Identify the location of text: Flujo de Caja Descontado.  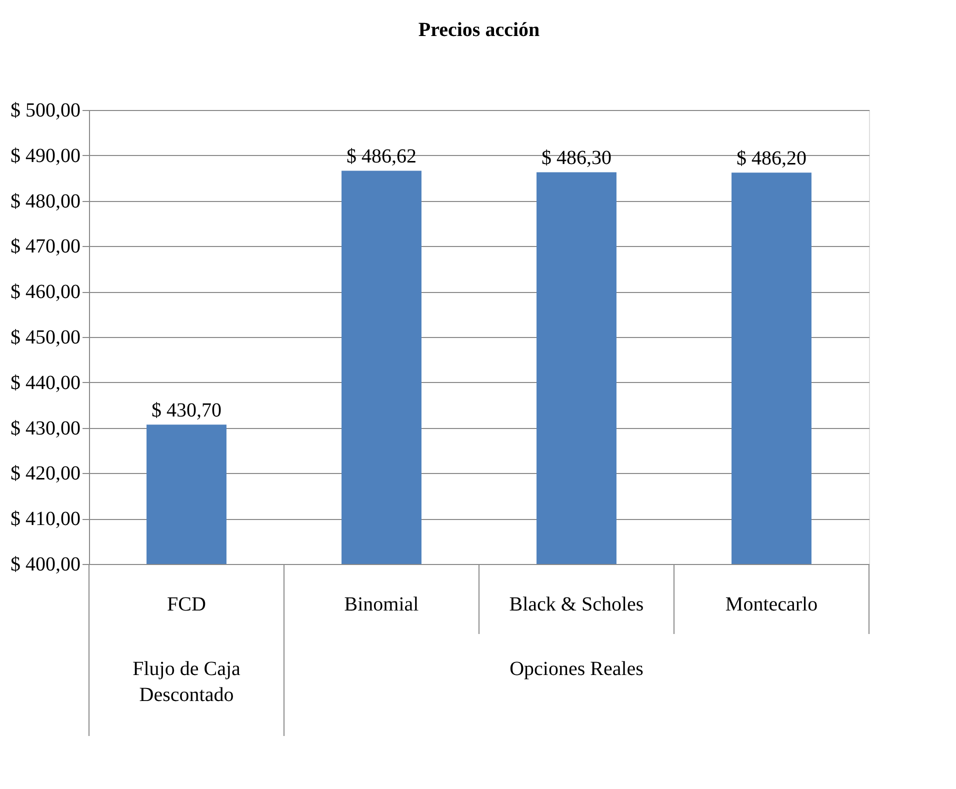
(186, 682).